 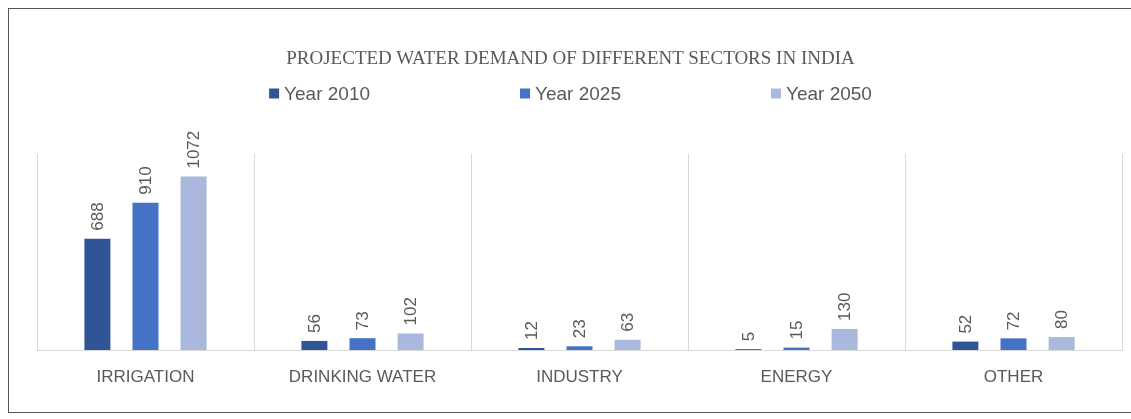 What do you see at coordinates (796, 376) in the screenshot?
I see `x-tick-label: ENERGY` at bounding box center [796, 376].